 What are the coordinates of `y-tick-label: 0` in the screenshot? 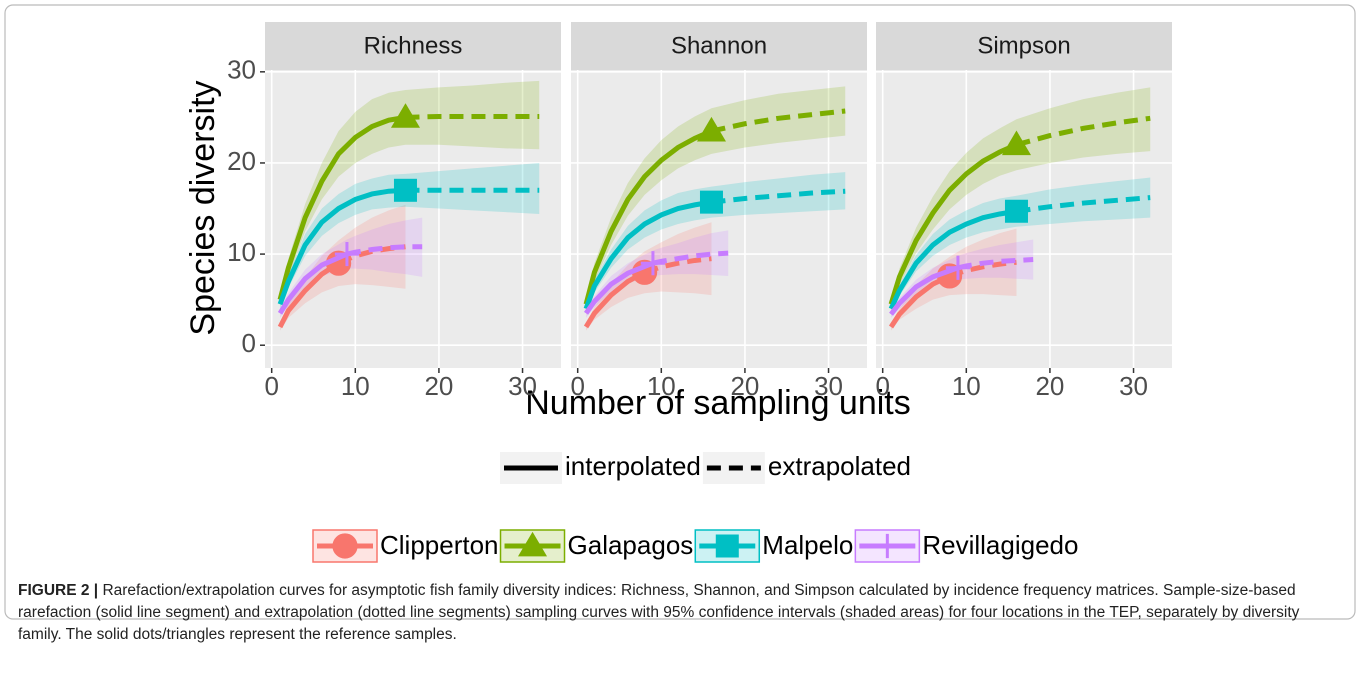 It's located at (249, 343).